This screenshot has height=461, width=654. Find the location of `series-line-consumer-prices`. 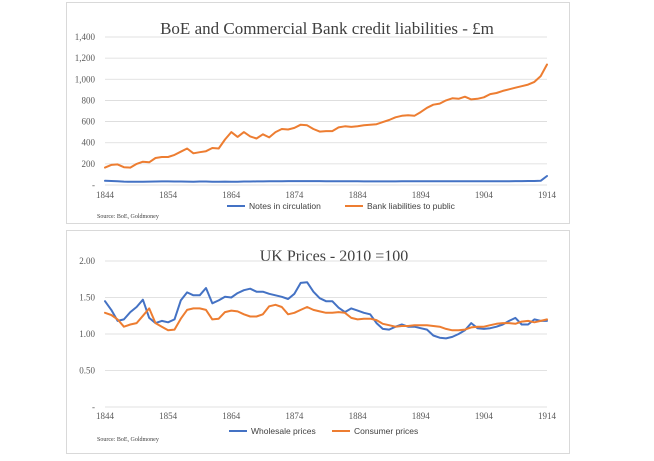

series-line-consumer-prices is located at coordinates (326, 317).